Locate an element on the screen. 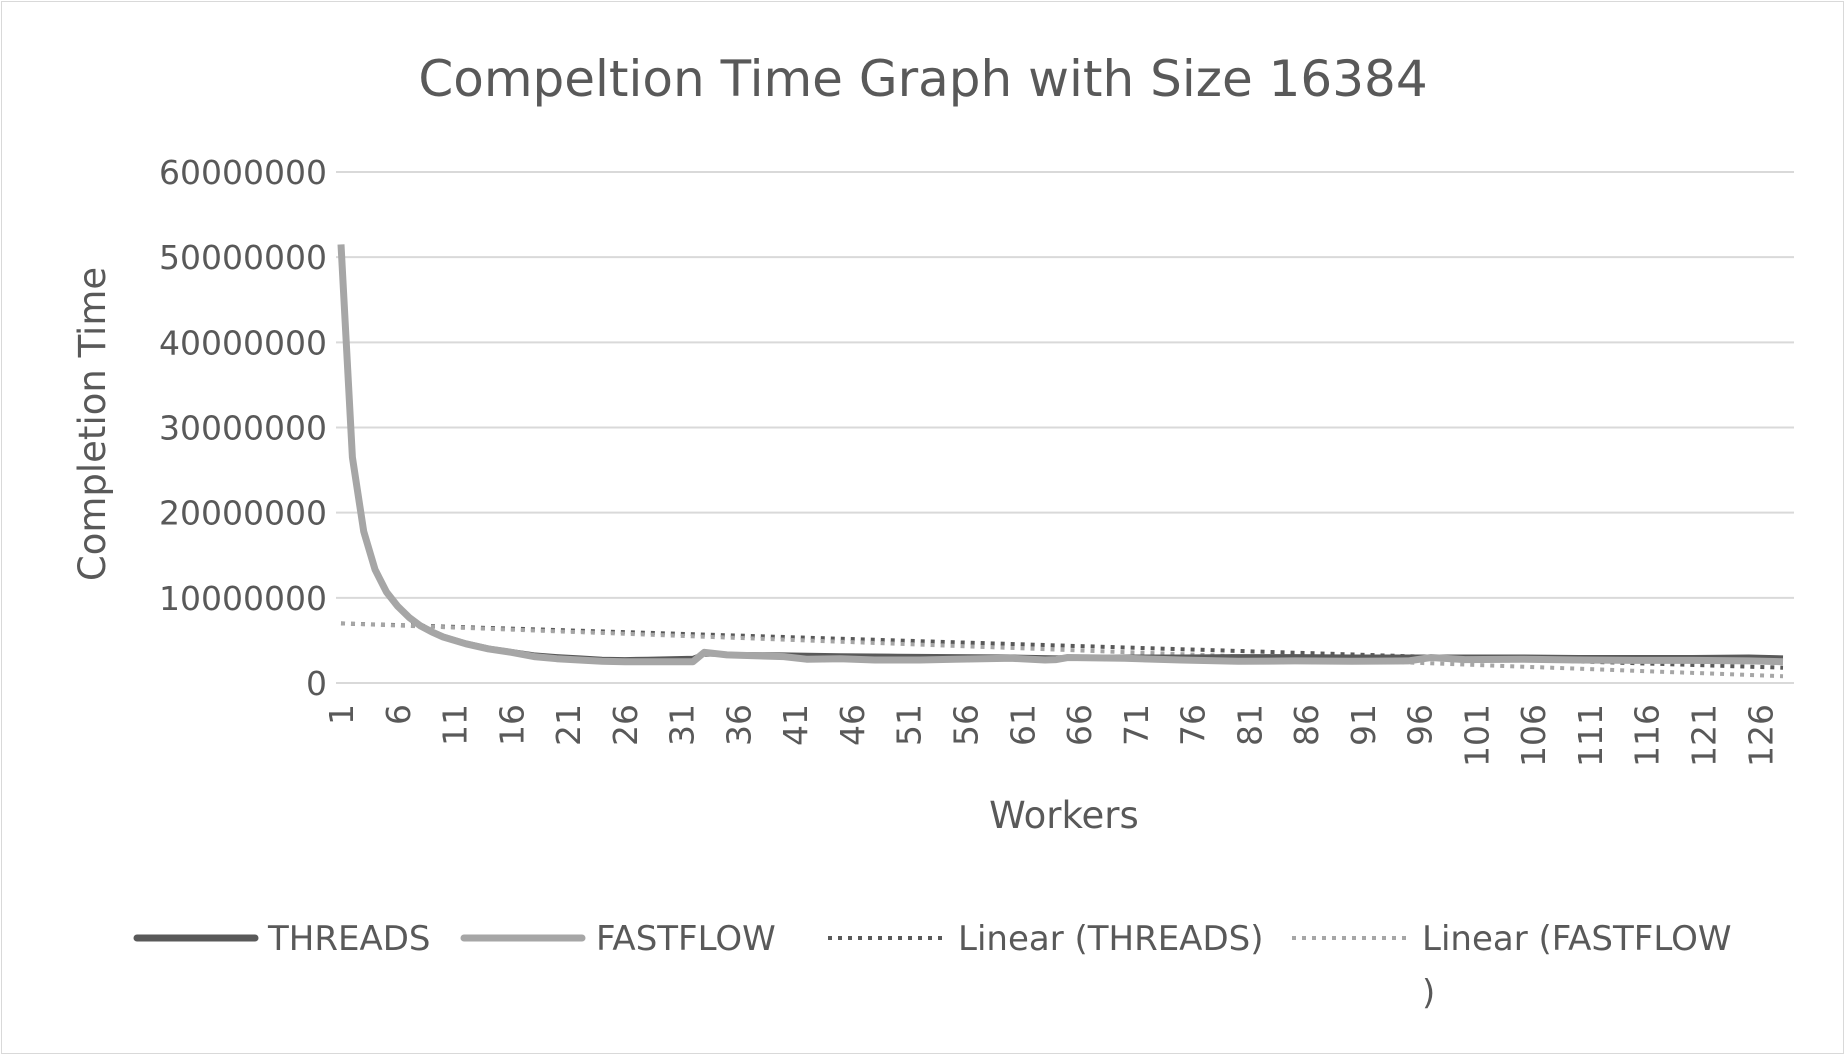 This screenshot has width=1845, height=1055. legend-label-0: THREADS is located at coordinates (348, 939).